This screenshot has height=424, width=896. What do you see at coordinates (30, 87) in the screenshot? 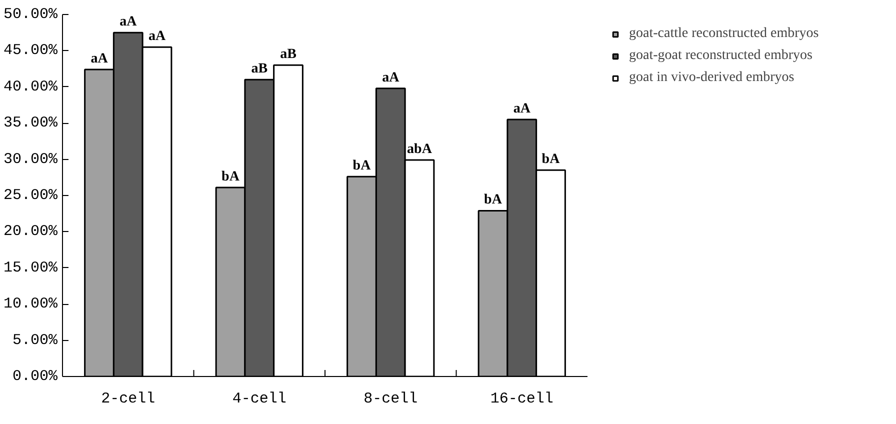
I see `y-tick-label: 40.00%` at bounding box center [30, 87].